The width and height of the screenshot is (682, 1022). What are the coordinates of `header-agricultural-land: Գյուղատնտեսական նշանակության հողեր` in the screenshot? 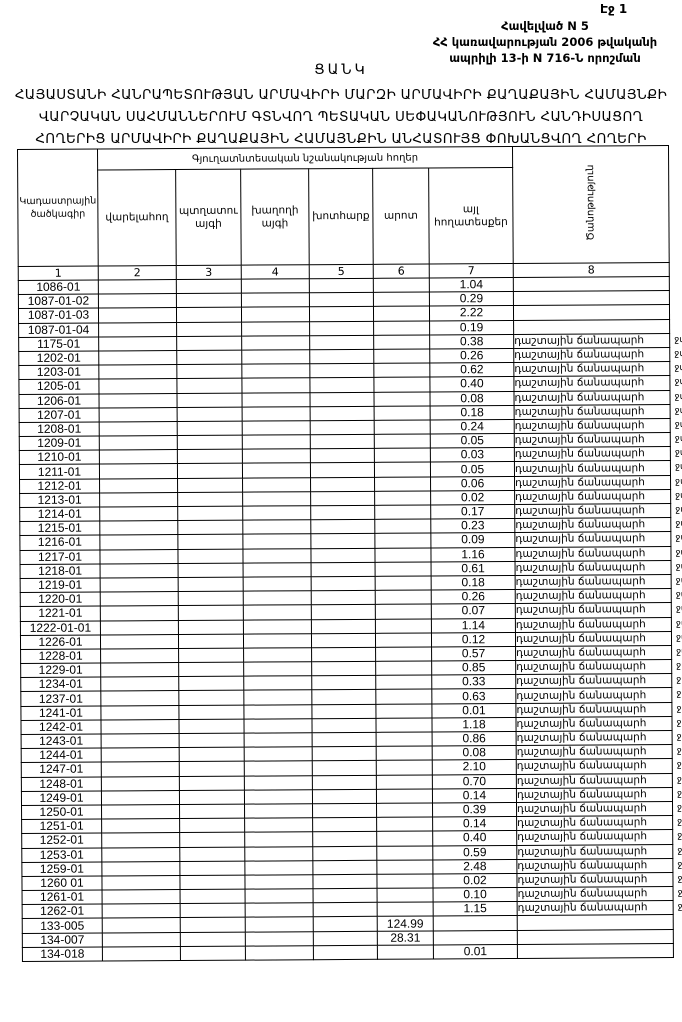 It's located at (305, 158).